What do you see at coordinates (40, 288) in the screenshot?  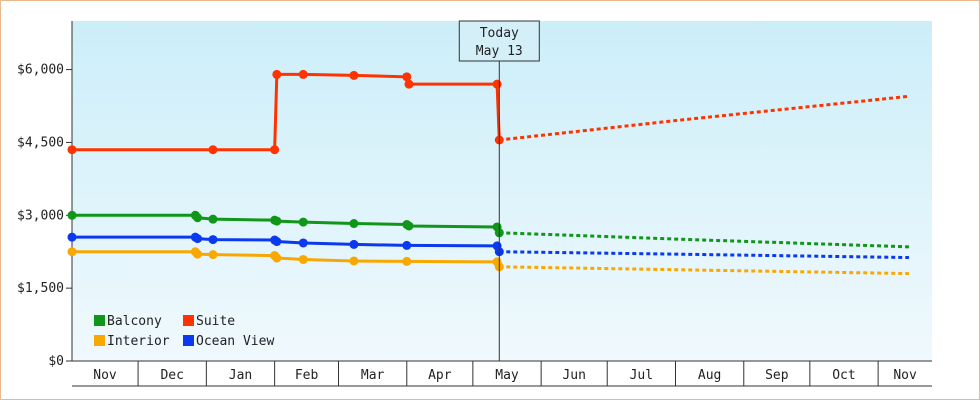 I see `y-tick-label: $1,500` at bounding box center [40, 288].